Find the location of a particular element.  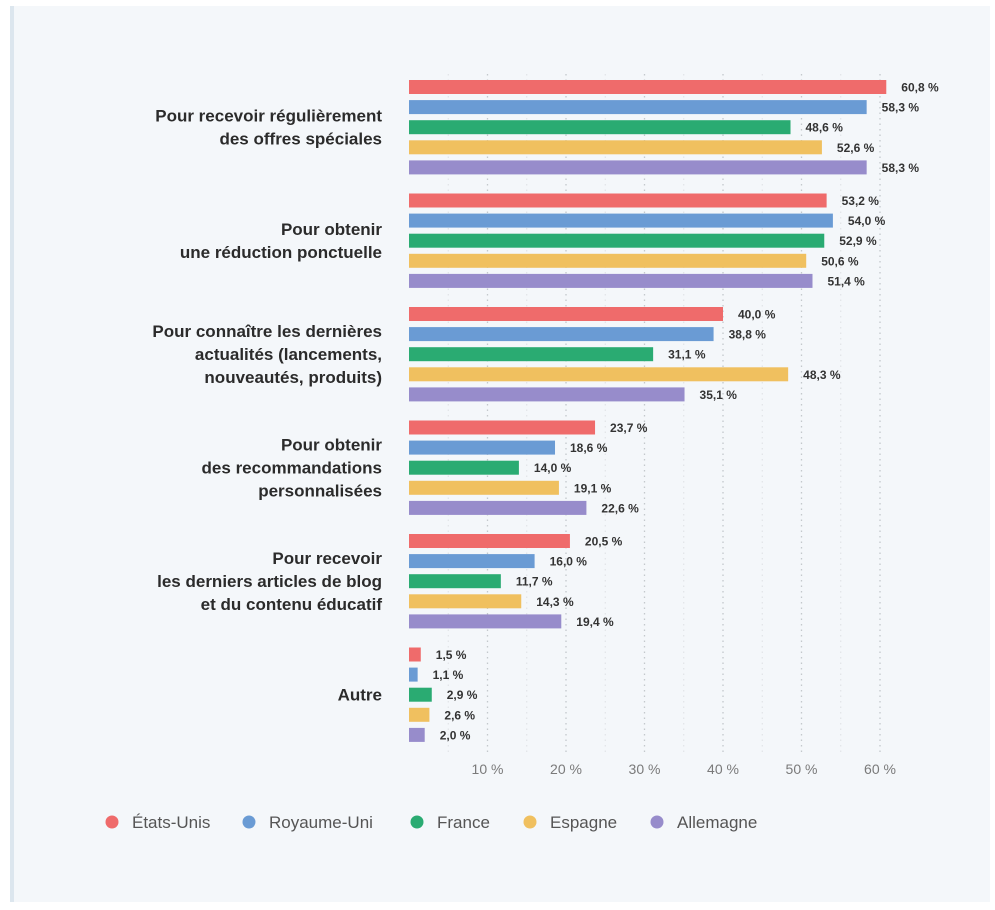

legend-label: Allemagne is located at coordinates (717, 822).